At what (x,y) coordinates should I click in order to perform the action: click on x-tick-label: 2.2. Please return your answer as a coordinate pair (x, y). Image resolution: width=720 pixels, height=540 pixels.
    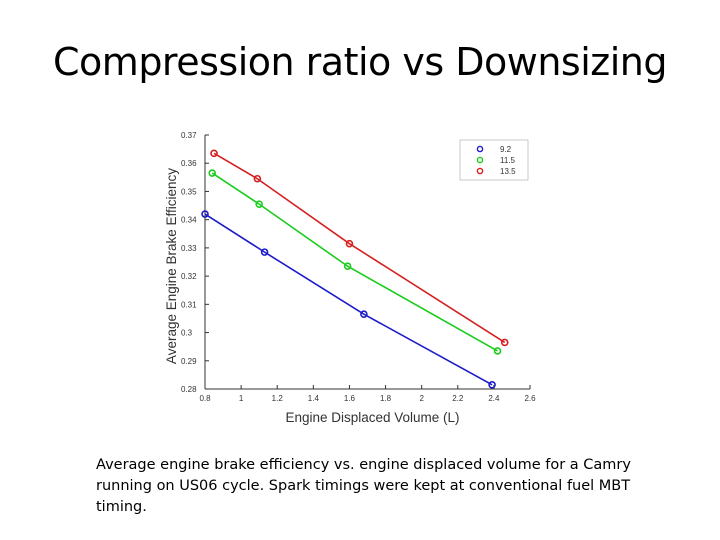
    Looking at the image, I should click on (458, 398).